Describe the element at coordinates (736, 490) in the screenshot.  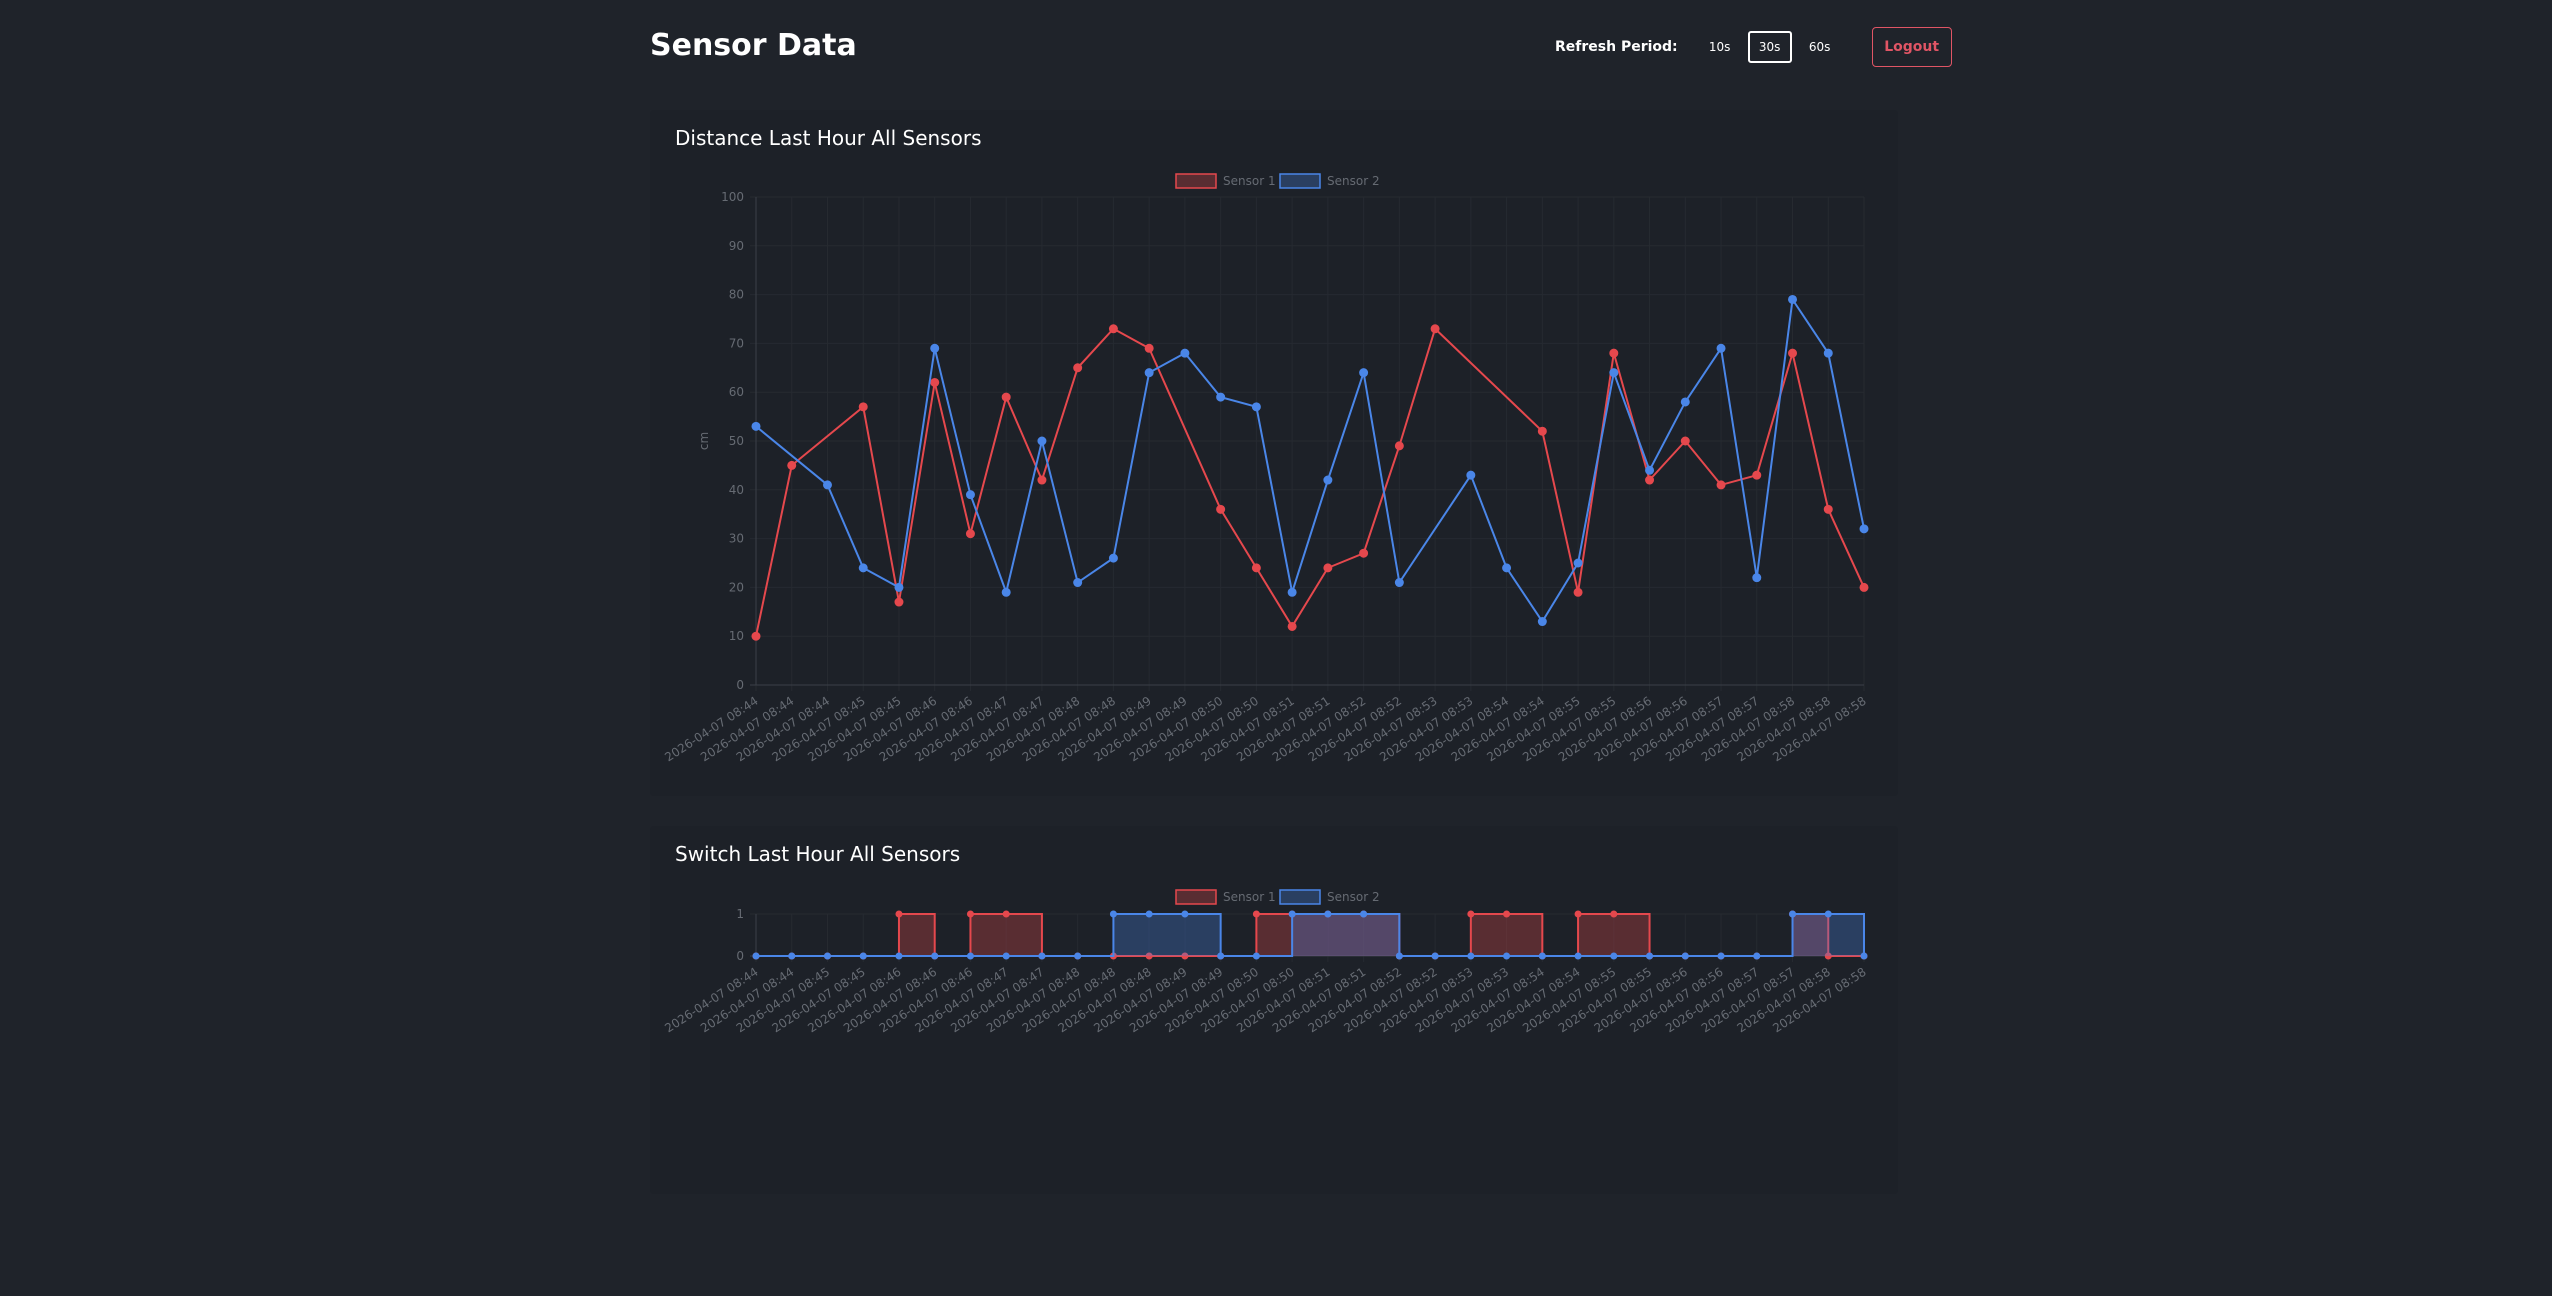
I see `y-tick-label: 40` at that location.